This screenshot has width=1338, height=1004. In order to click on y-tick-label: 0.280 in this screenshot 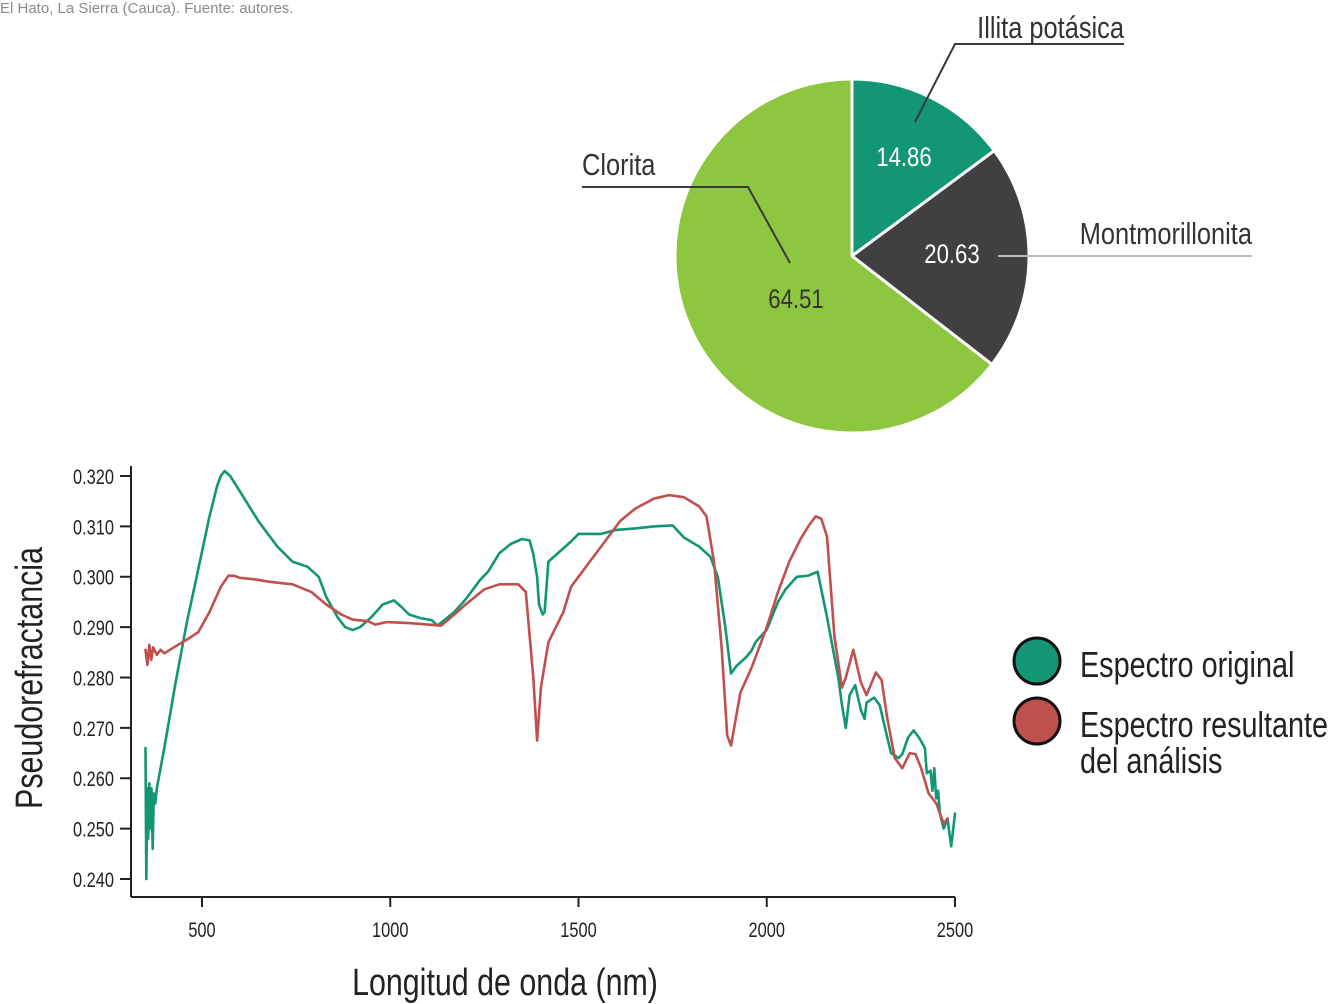, I will do `click(93, 678)`.